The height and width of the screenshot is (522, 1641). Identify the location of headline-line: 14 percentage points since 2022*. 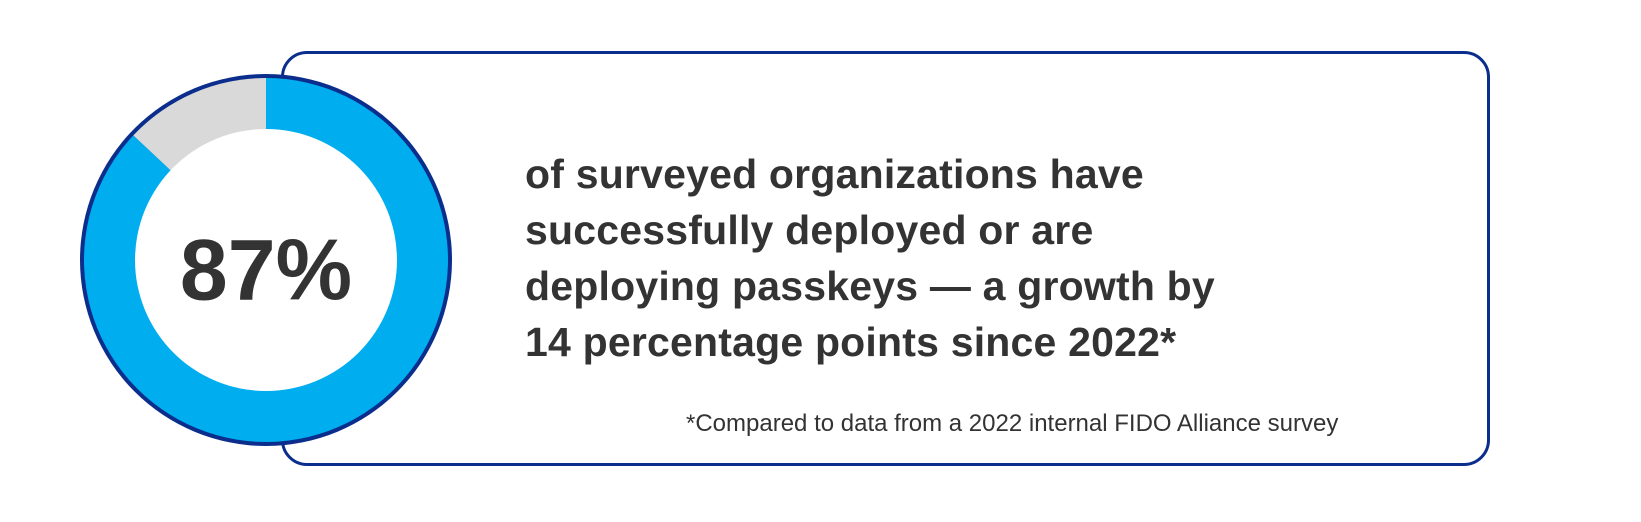
(851, 342).